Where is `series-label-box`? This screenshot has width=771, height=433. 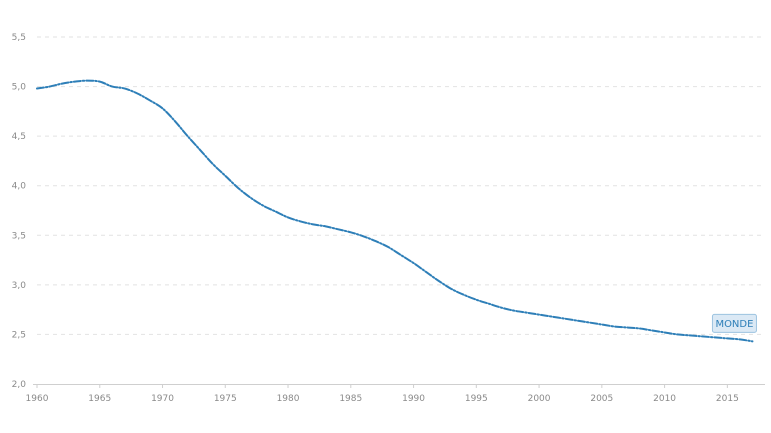 series-label-box is located at coordinates (734, 323).